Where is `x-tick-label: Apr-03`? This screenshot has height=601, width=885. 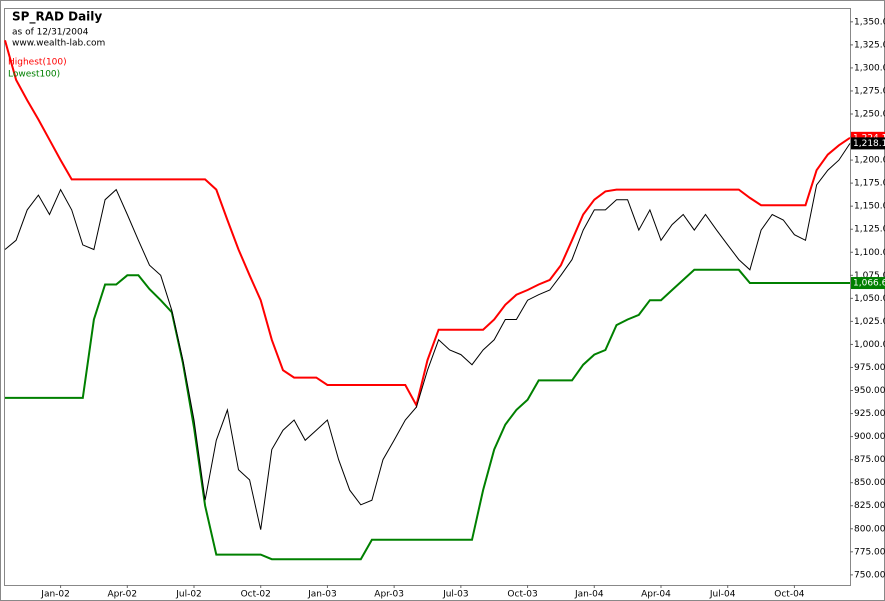
x-tick-label: Apr-03 is located at coordinates (389, 595).